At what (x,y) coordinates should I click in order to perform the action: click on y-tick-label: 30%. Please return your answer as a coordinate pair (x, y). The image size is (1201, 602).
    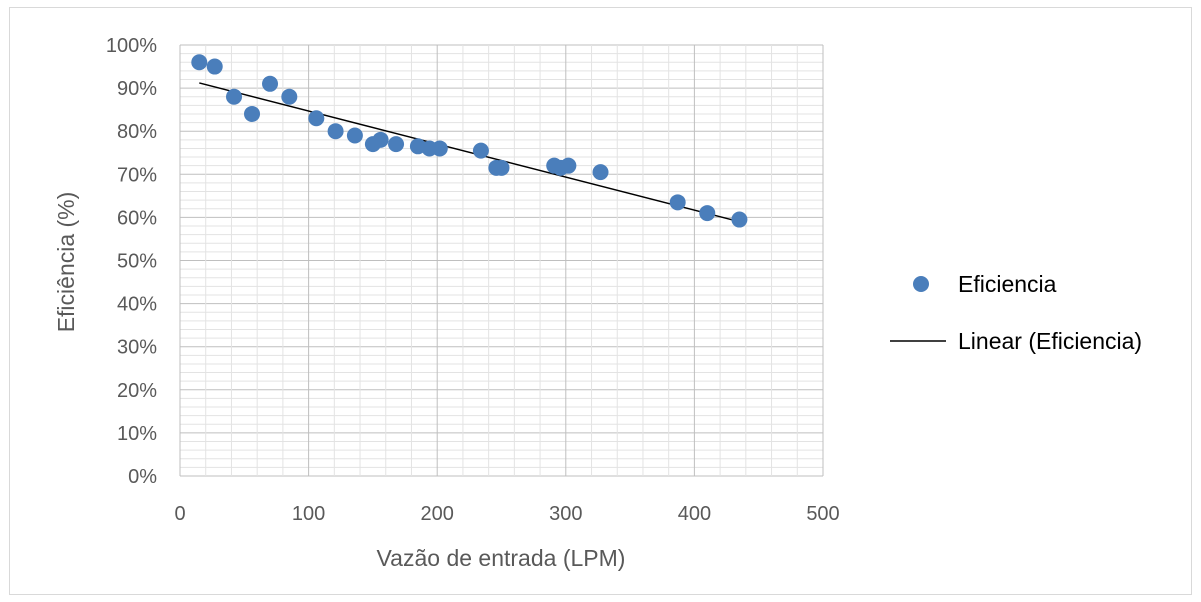
    Looking at the image, I should click on (137, 348).